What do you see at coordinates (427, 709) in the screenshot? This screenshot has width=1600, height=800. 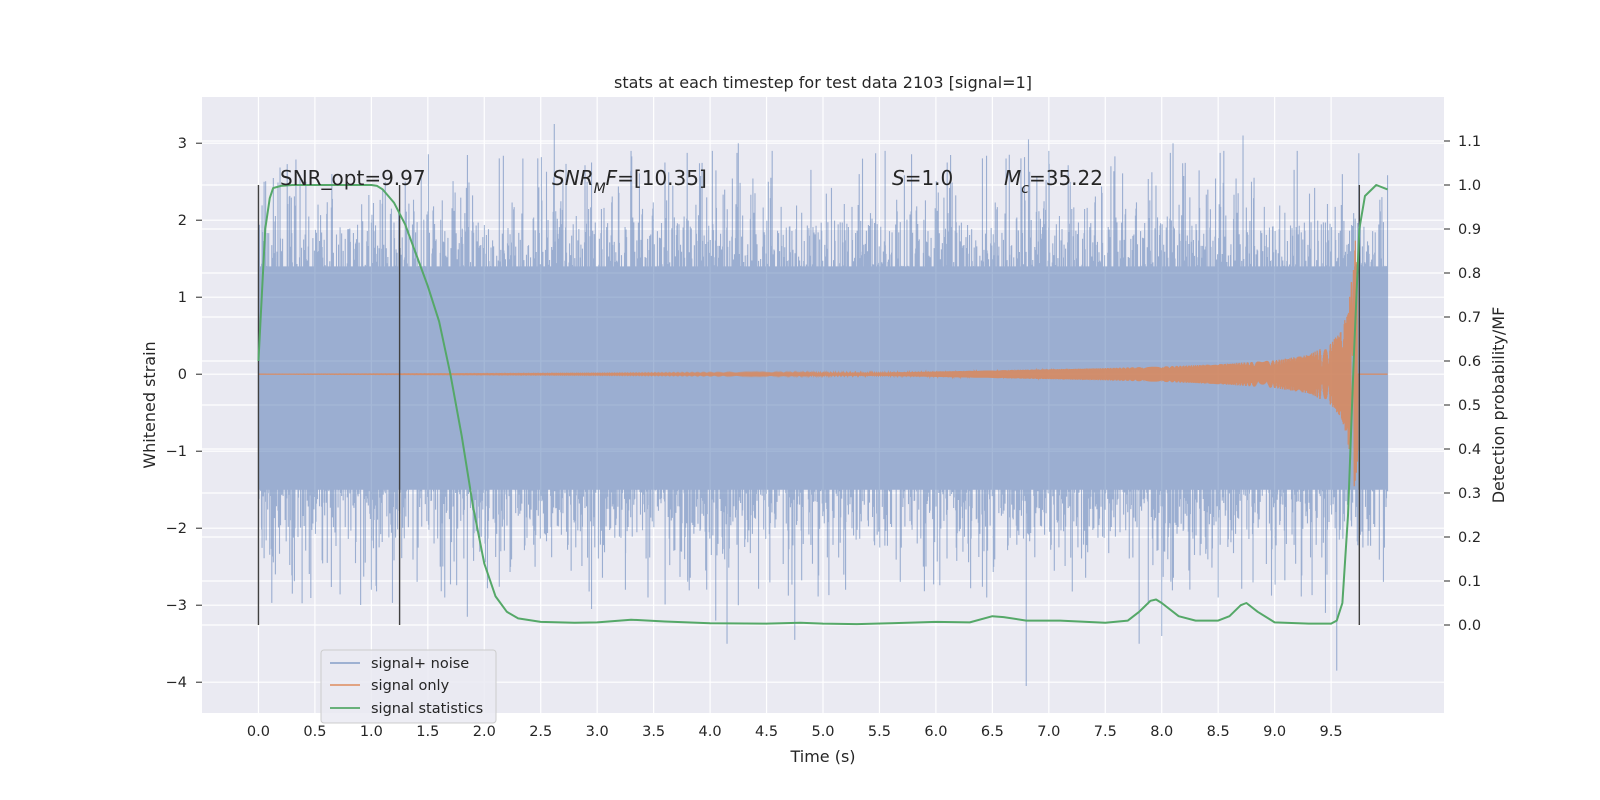 I see `legend-label-stats: signal statistics` at bounding box center [427, 709].